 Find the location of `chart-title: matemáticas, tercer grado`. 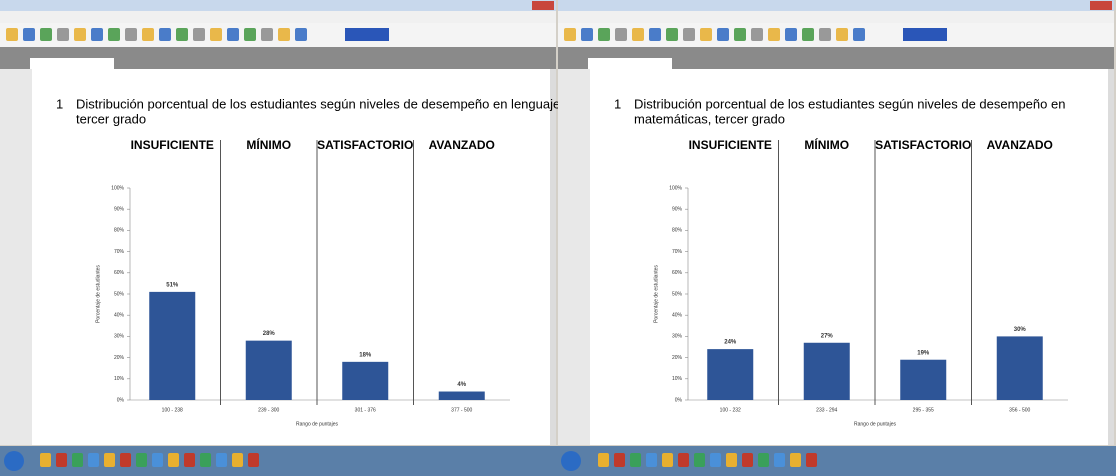

chart-title: matemáticas, tercer grado is located at coordinates (709, 118).